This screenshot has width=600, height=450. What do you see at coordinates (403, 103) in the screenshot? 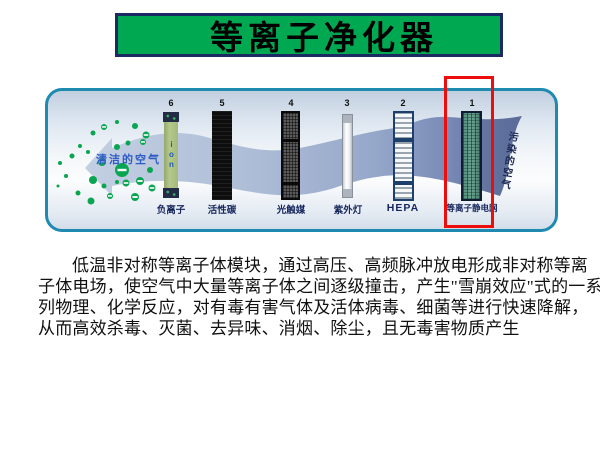
I see `stage-number-2: 2` at bounding box center [403, 103].